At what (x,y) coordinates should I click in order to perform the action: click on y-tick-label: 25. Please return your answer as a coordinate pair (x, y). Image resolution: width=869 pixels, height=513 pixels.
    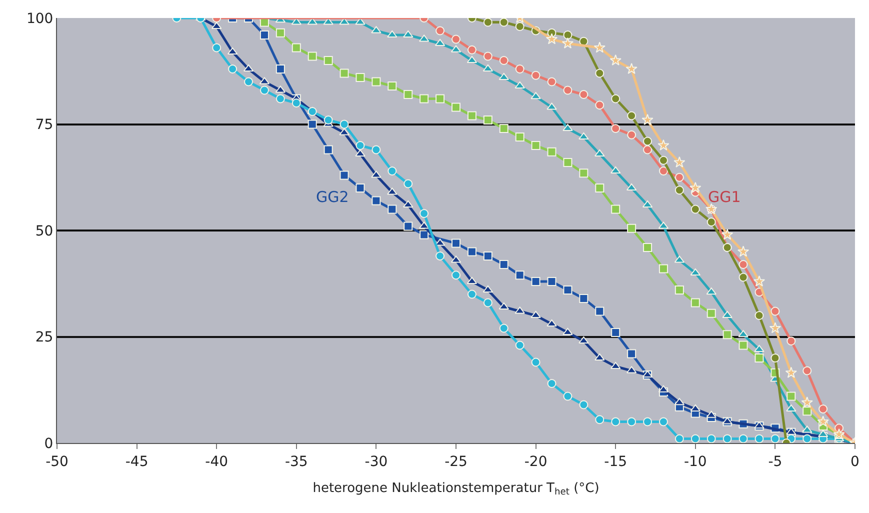
    Looking at the image, I should click on (44, 338).